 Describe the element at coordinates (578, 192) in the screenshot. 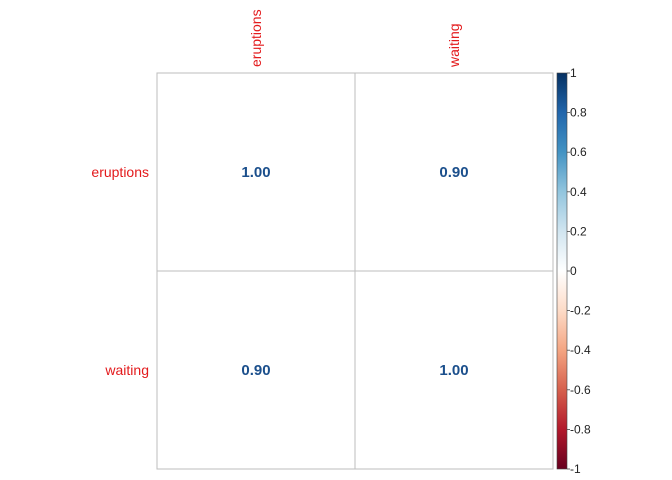

I see `legend-tick-label: 0.4` at that location.